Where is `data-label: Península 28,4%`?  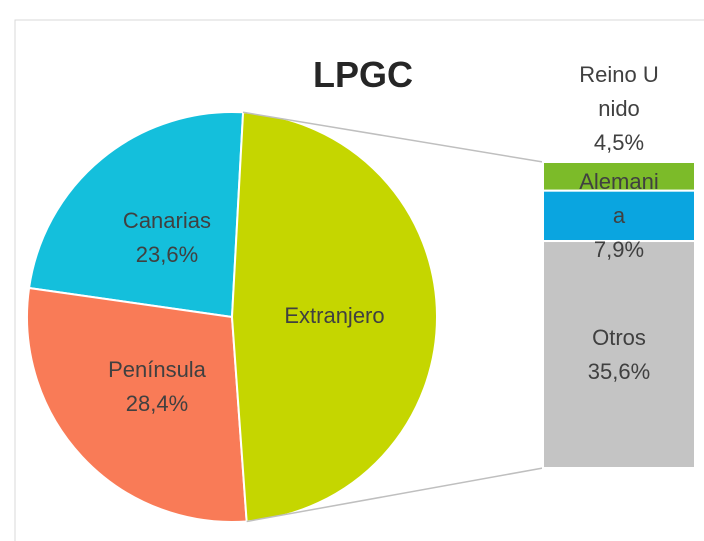
data-label: Península 28,4% is located at coordinates (157, 387).